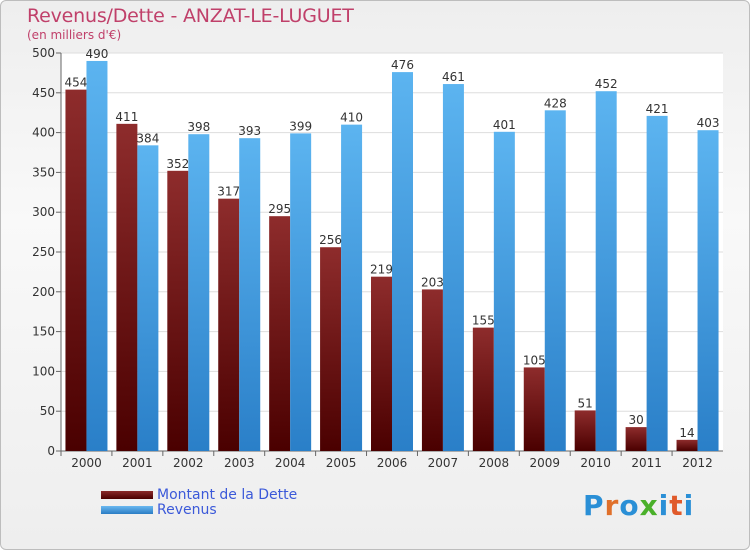 Image resolution: width=750 pixels, height=550 pixels. Describe the element at coordinates (432, 282) in the screenshot. I see `data-label-dette: 203` at that location.